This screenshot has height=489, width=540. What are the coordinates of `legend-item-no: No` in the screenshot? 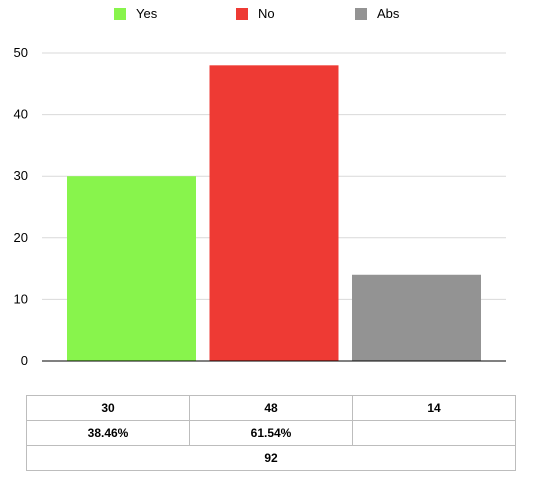 It's located at (255, 13).